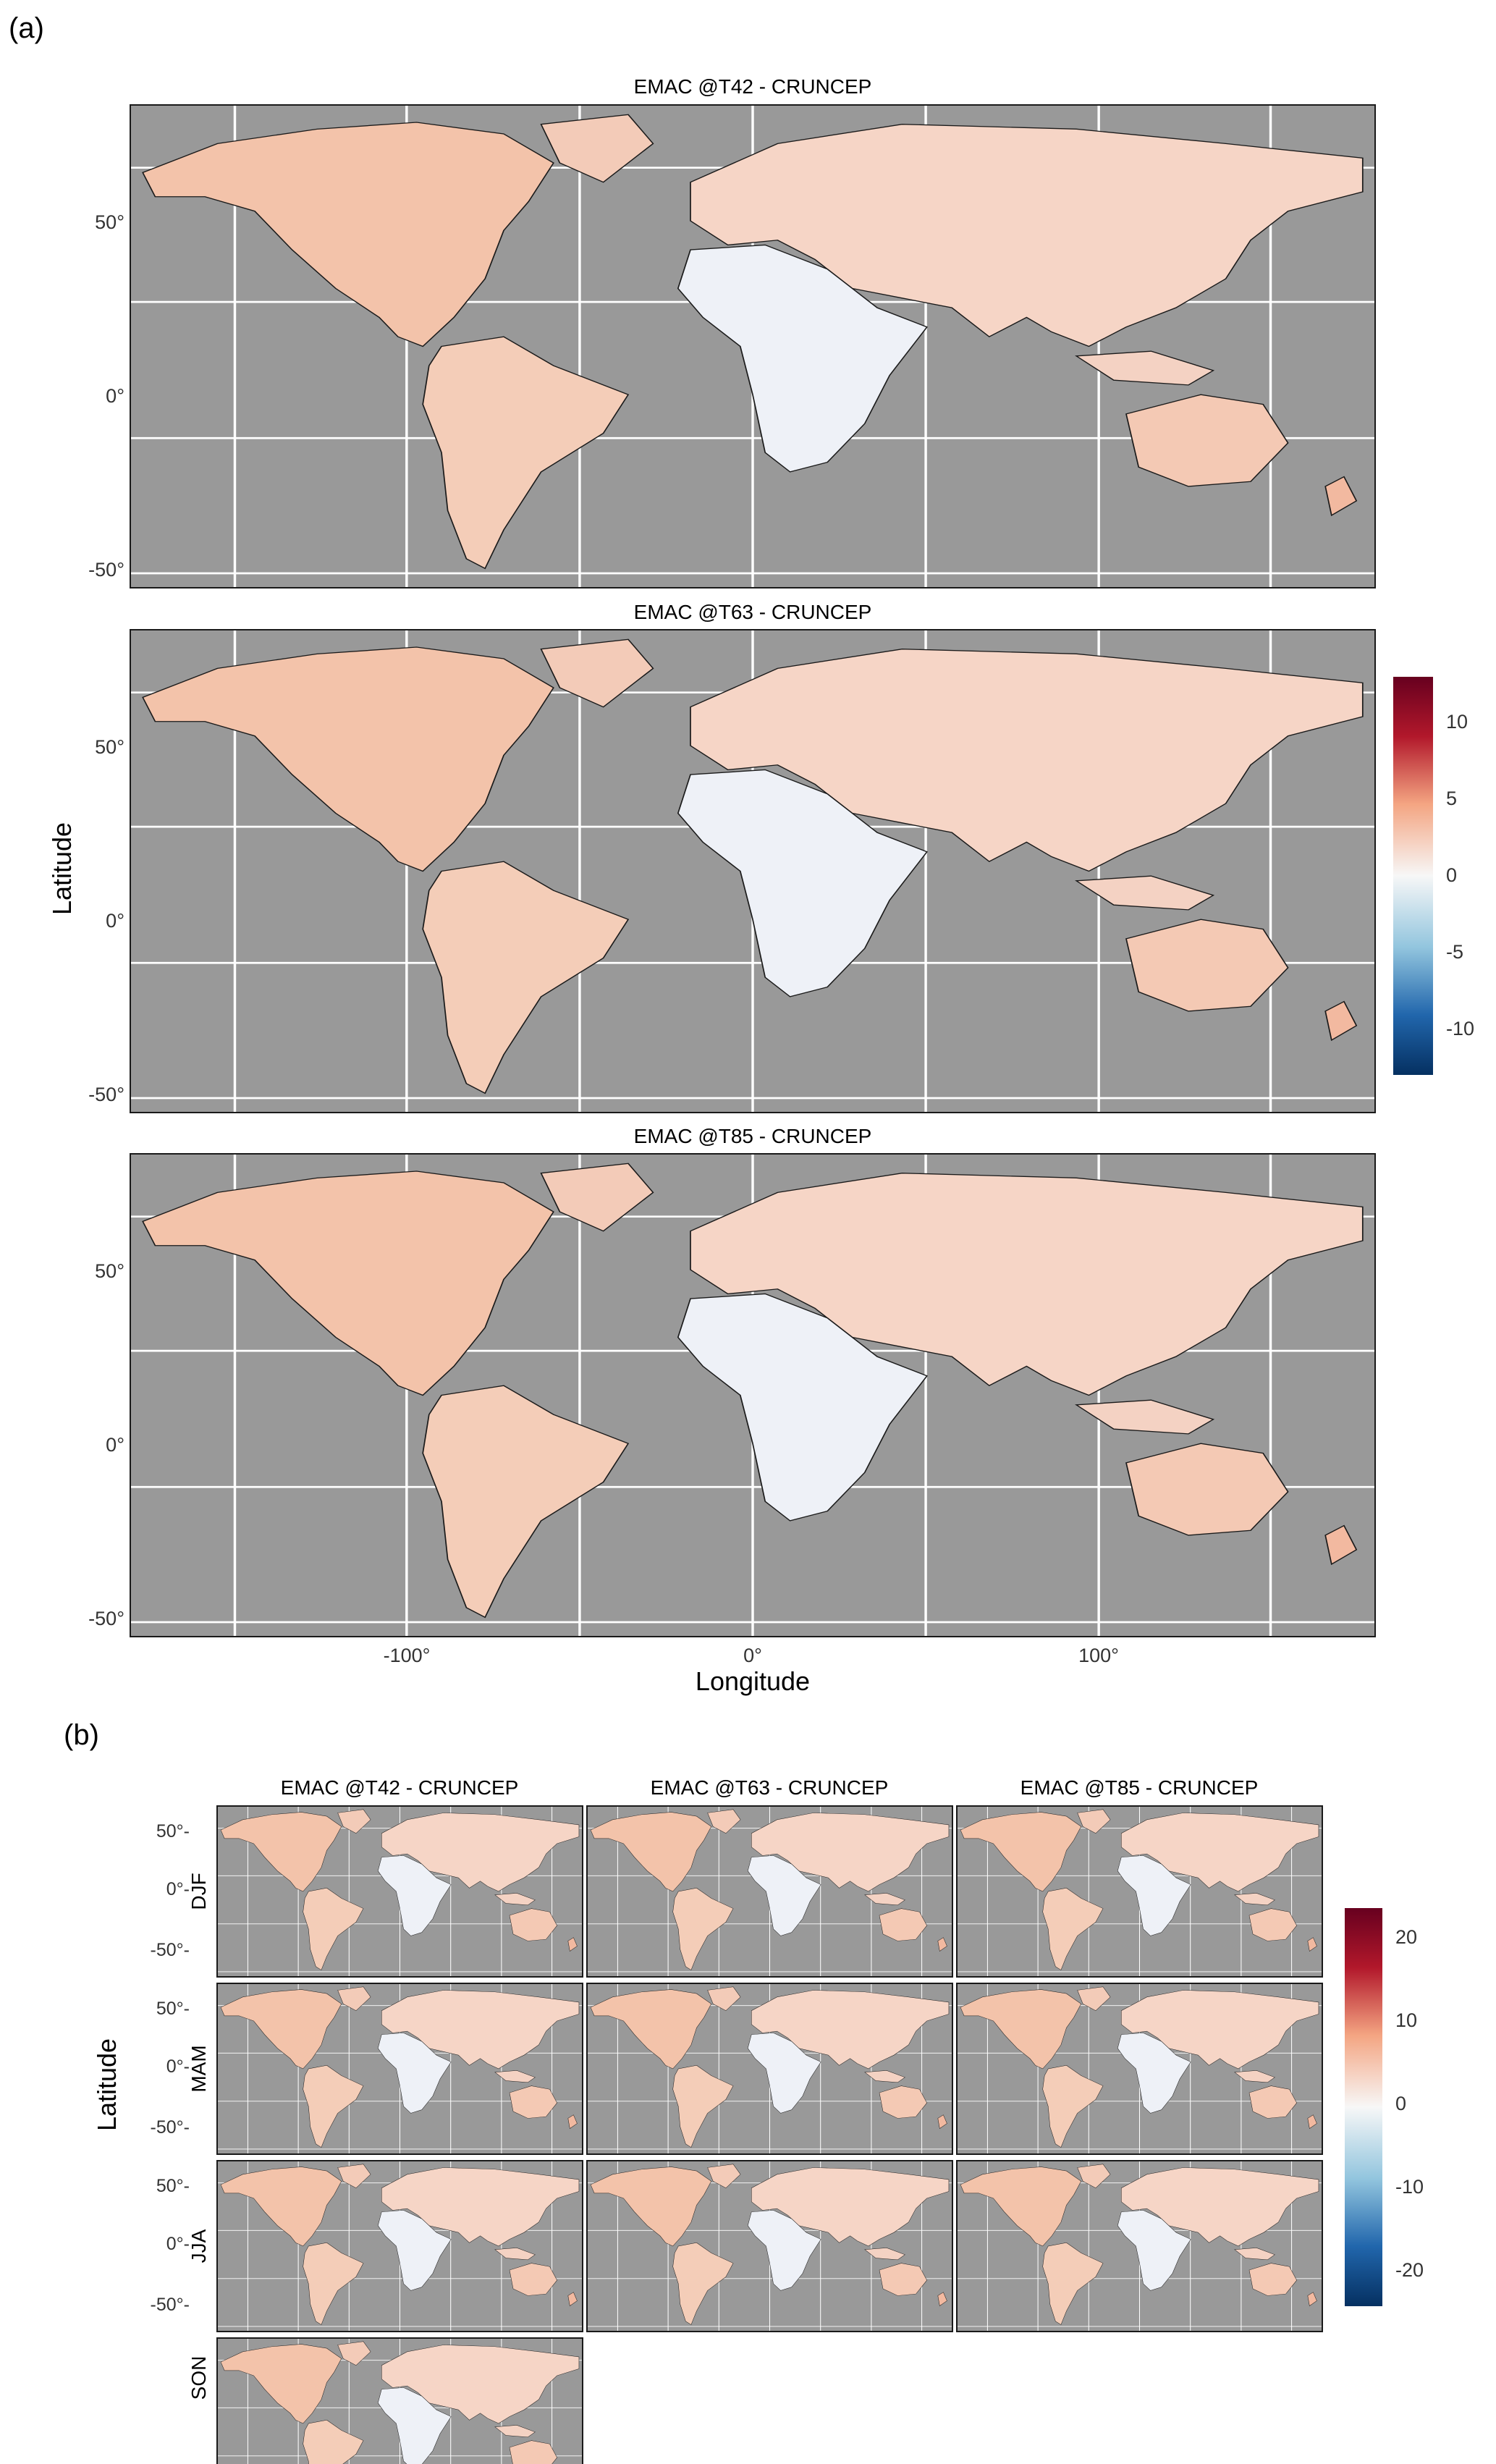 The image size is (1496, 2464). What do you see at coordinates (399, 2400) in the screenshot?
I see `panel-b-row-son` at bounding box center [399, 2400].